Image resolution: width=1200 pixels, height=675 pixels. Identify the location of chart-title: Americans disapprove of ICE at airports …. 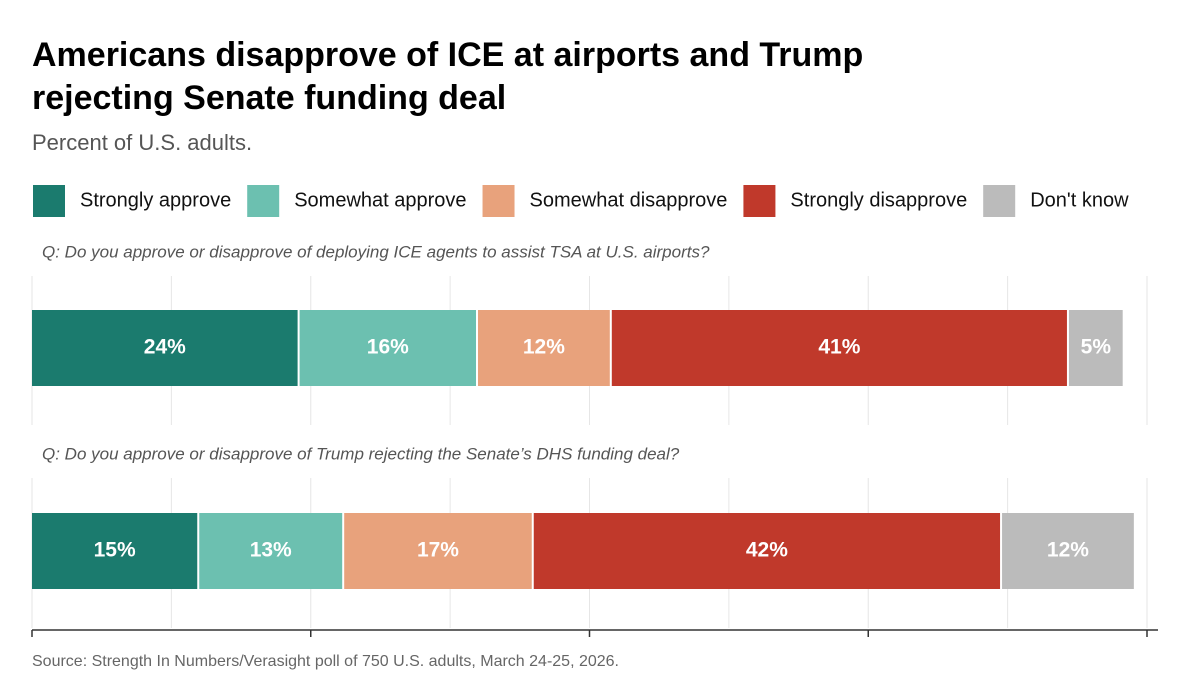
(447, 76).